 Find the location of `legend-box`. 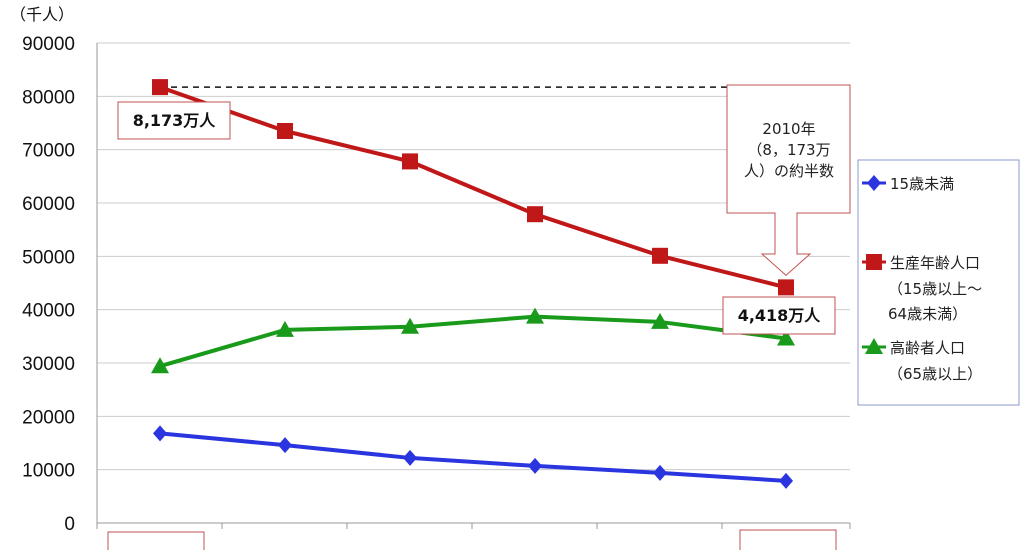

legend-box is located at coordinates (938, 282).